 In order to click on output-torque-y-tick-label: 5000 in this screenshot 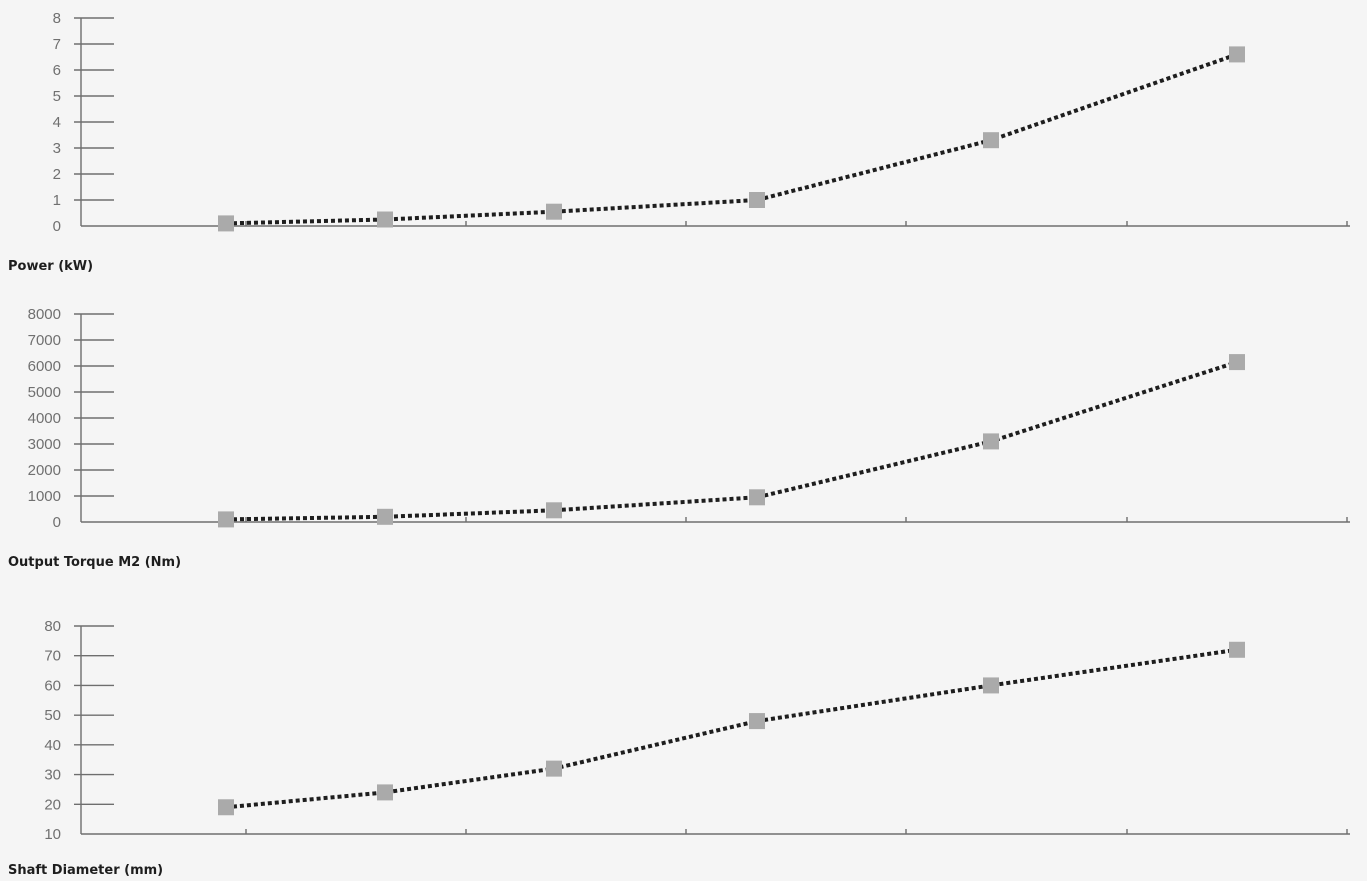, I will do `click(44, 392)`.